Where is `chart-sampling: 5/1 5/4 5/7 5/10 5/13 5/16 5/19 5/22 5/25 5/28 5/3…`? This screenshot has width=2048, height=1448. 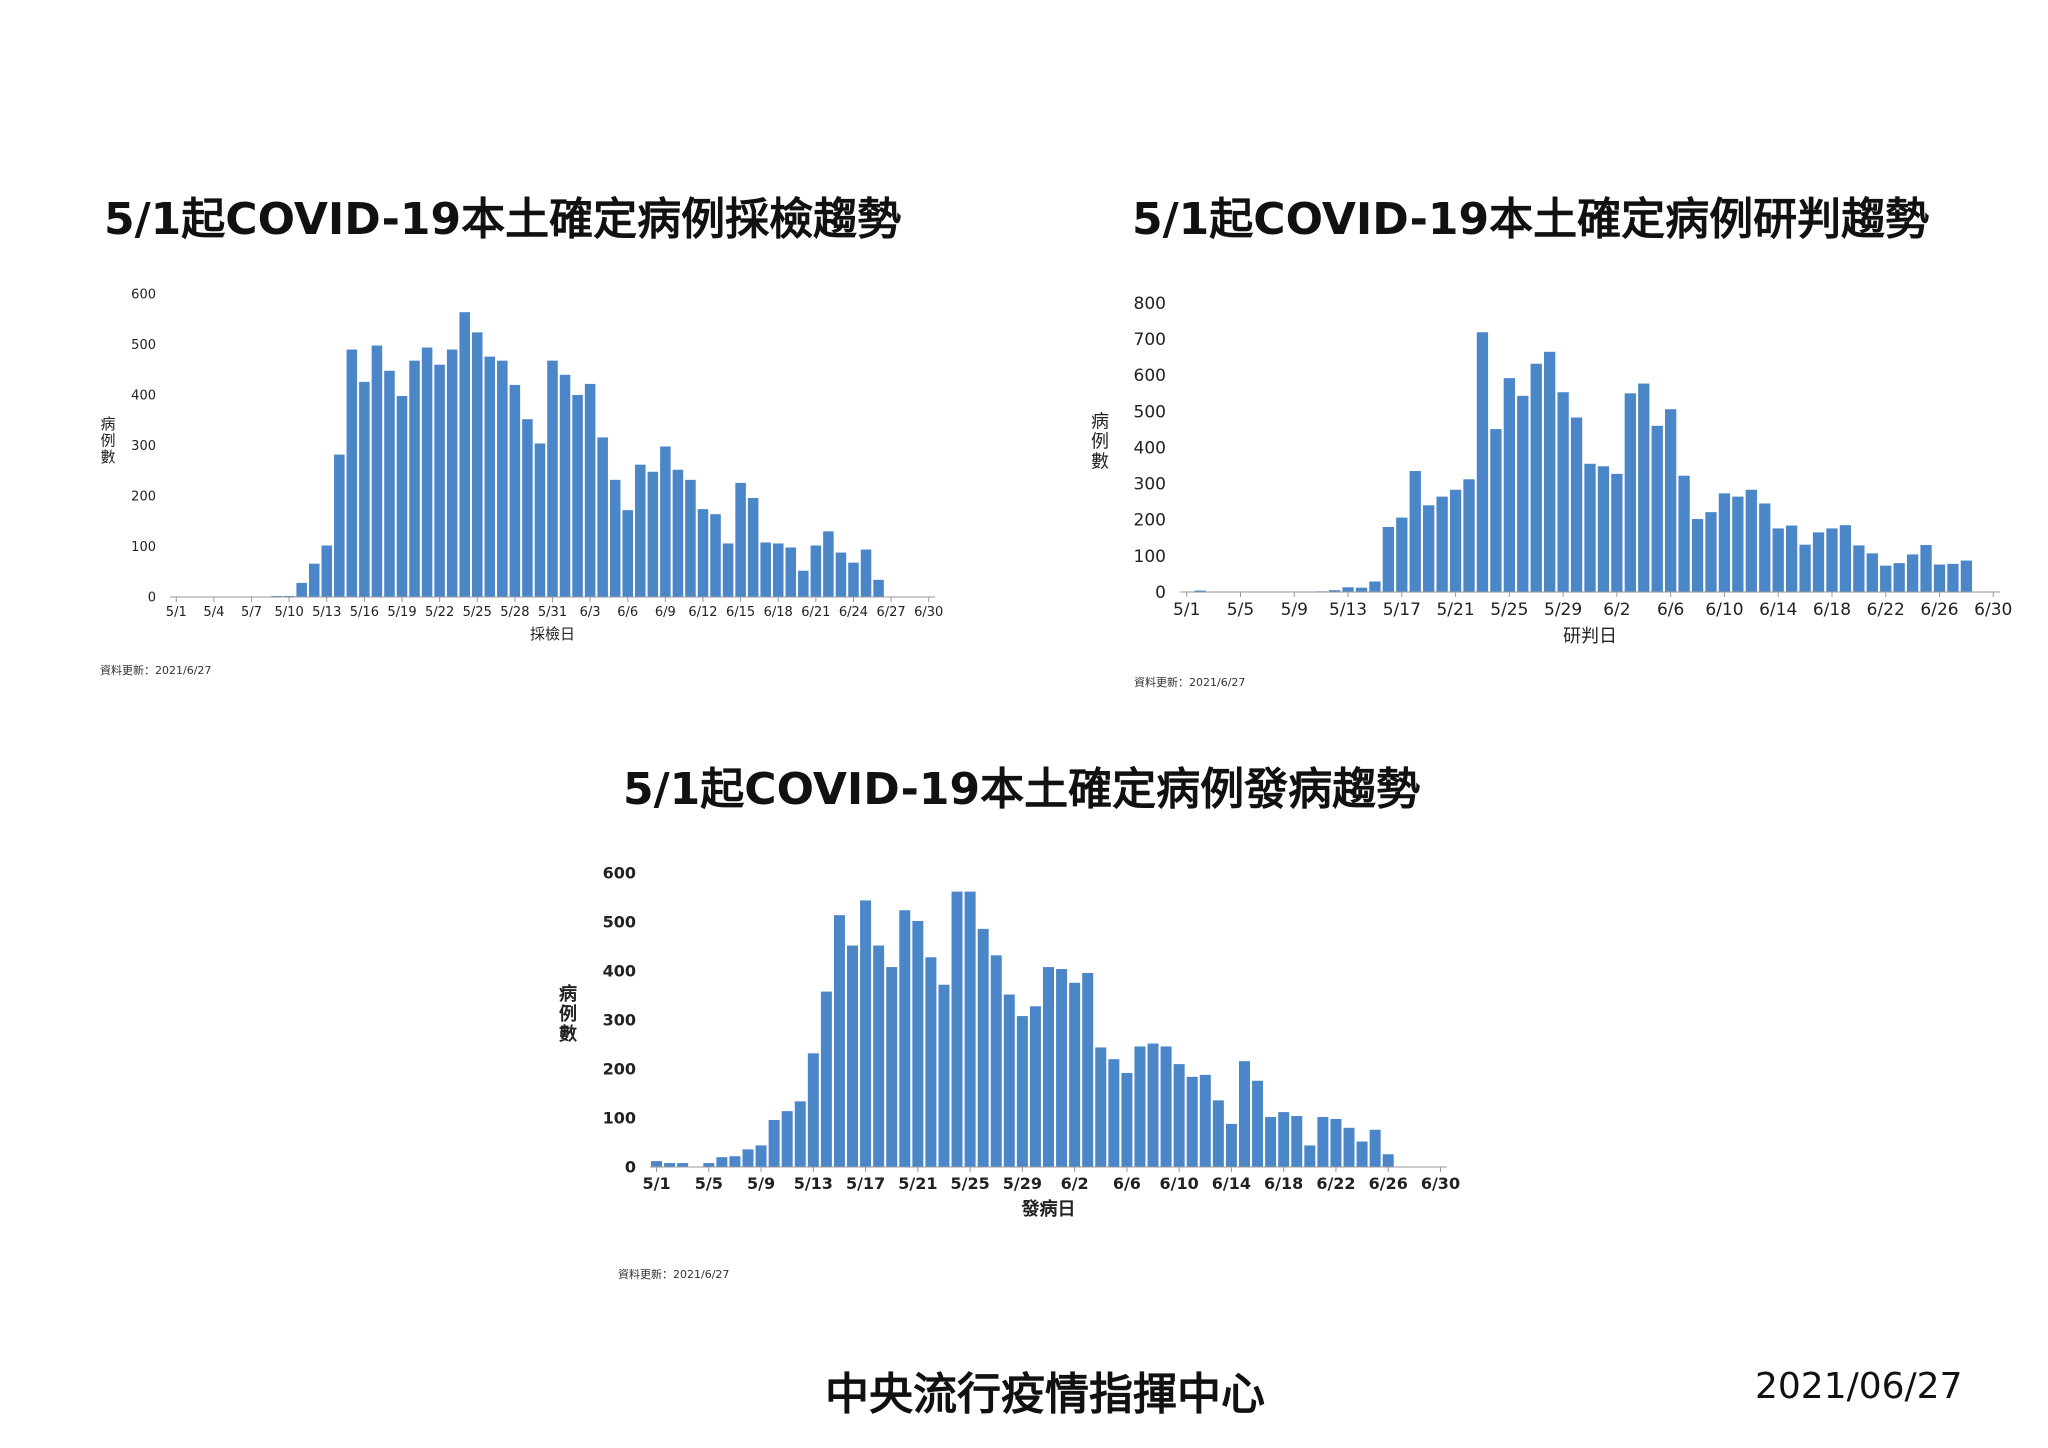
chart-sampling: 5/1 5/4 5/7 5/10 5/13 5/16 5/19 5/22 5/25 5/28 5/3… is located at coordinates (521, 465).